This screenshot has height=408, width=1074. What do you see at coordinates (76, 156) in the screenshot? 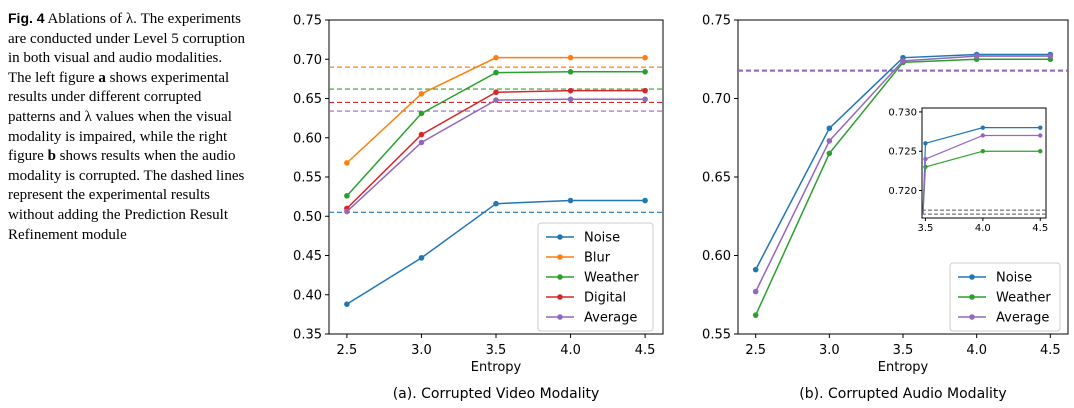
I see `caption-segment: shows` at bounding box center [76, 156].